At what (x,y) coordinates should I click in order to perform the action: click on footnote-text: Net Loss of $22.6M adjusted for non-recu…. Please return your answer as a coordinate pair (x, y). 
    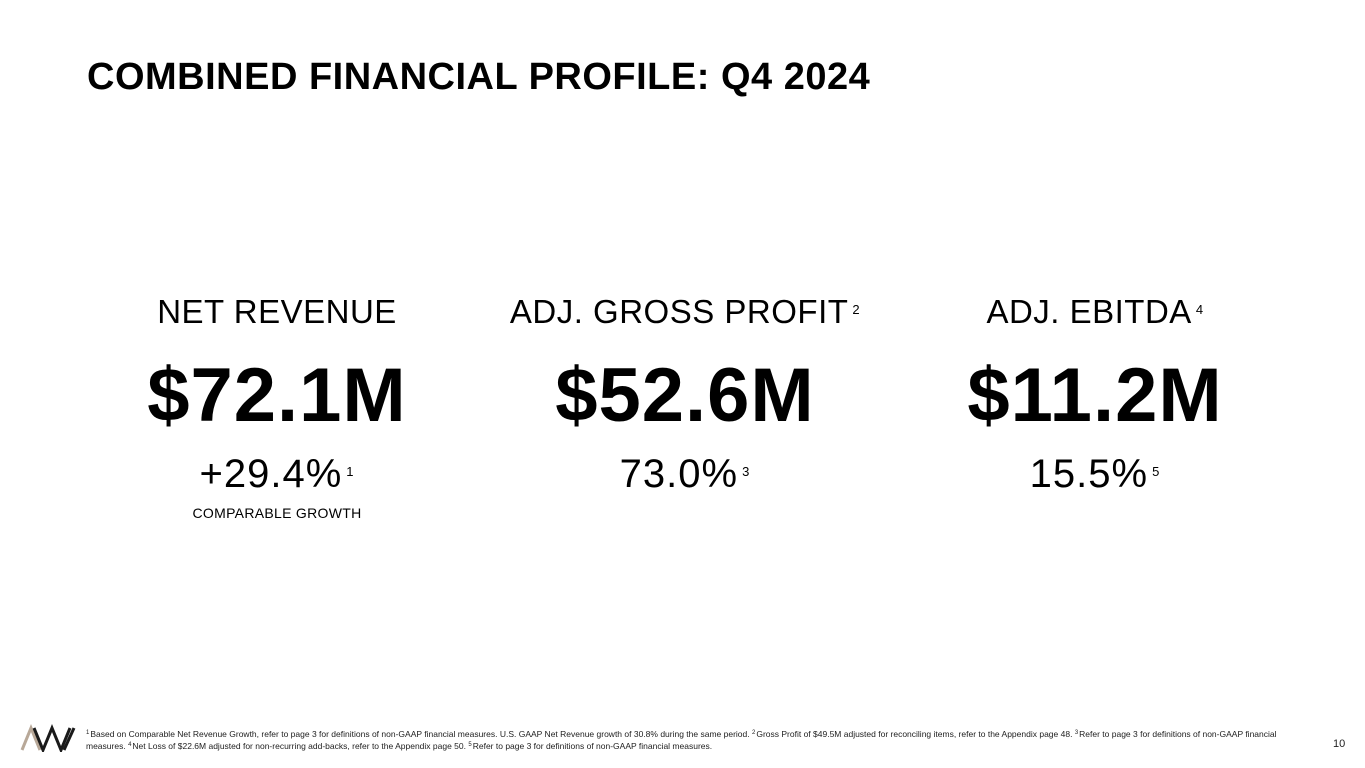
    Looking at the image, I should click on (299, 746).